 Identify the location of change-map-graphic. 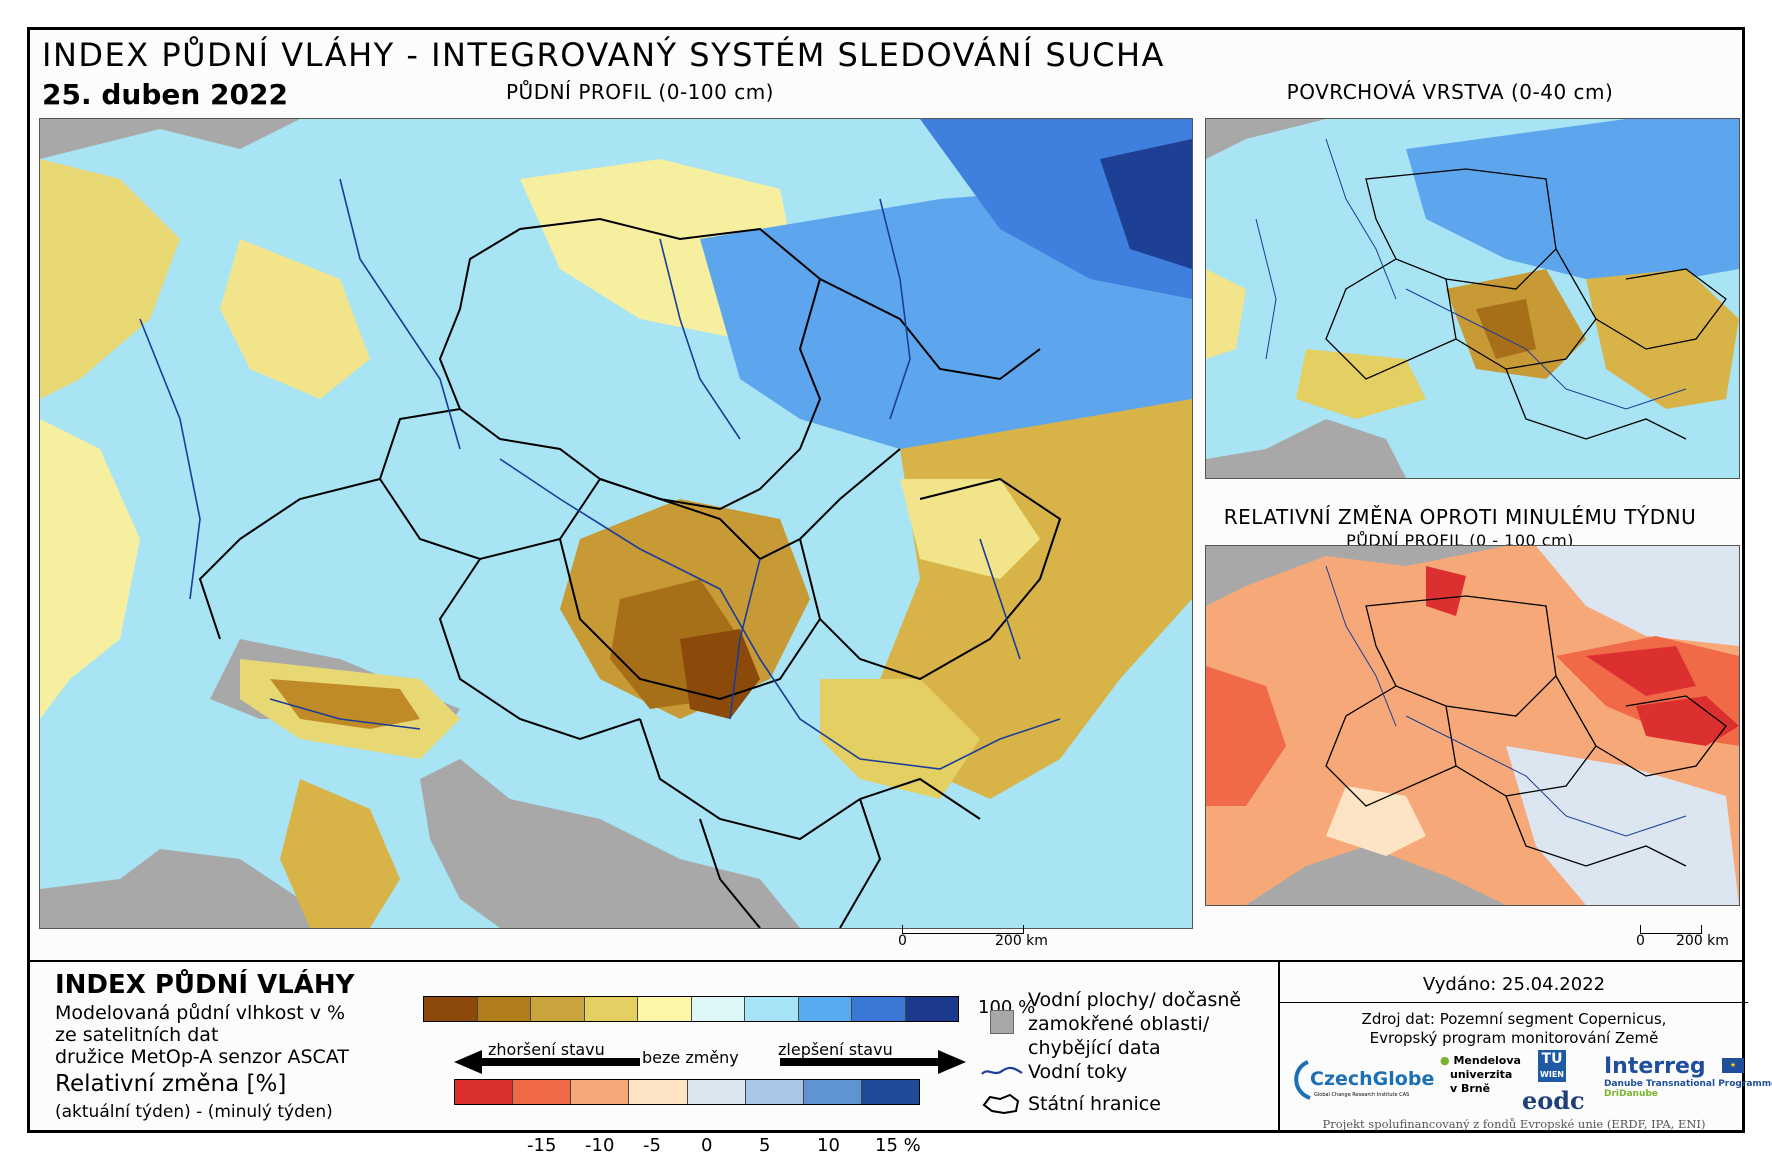
(1472, 725).